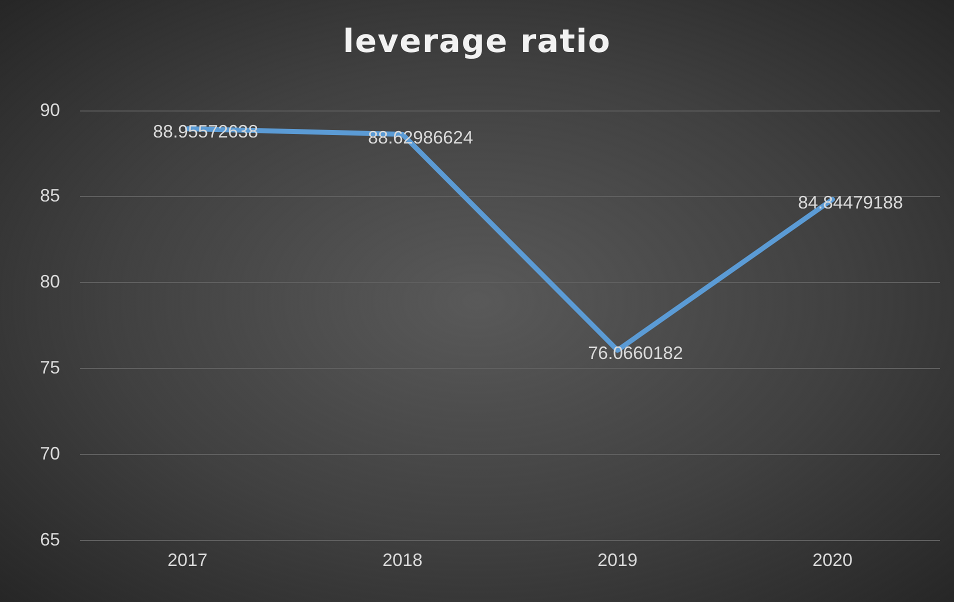 The image size is (954, 602). What do you see at coordinates (50, 453) in the screenshot?
I see `y-tick-label: 70` at bounding box center [50, 453].